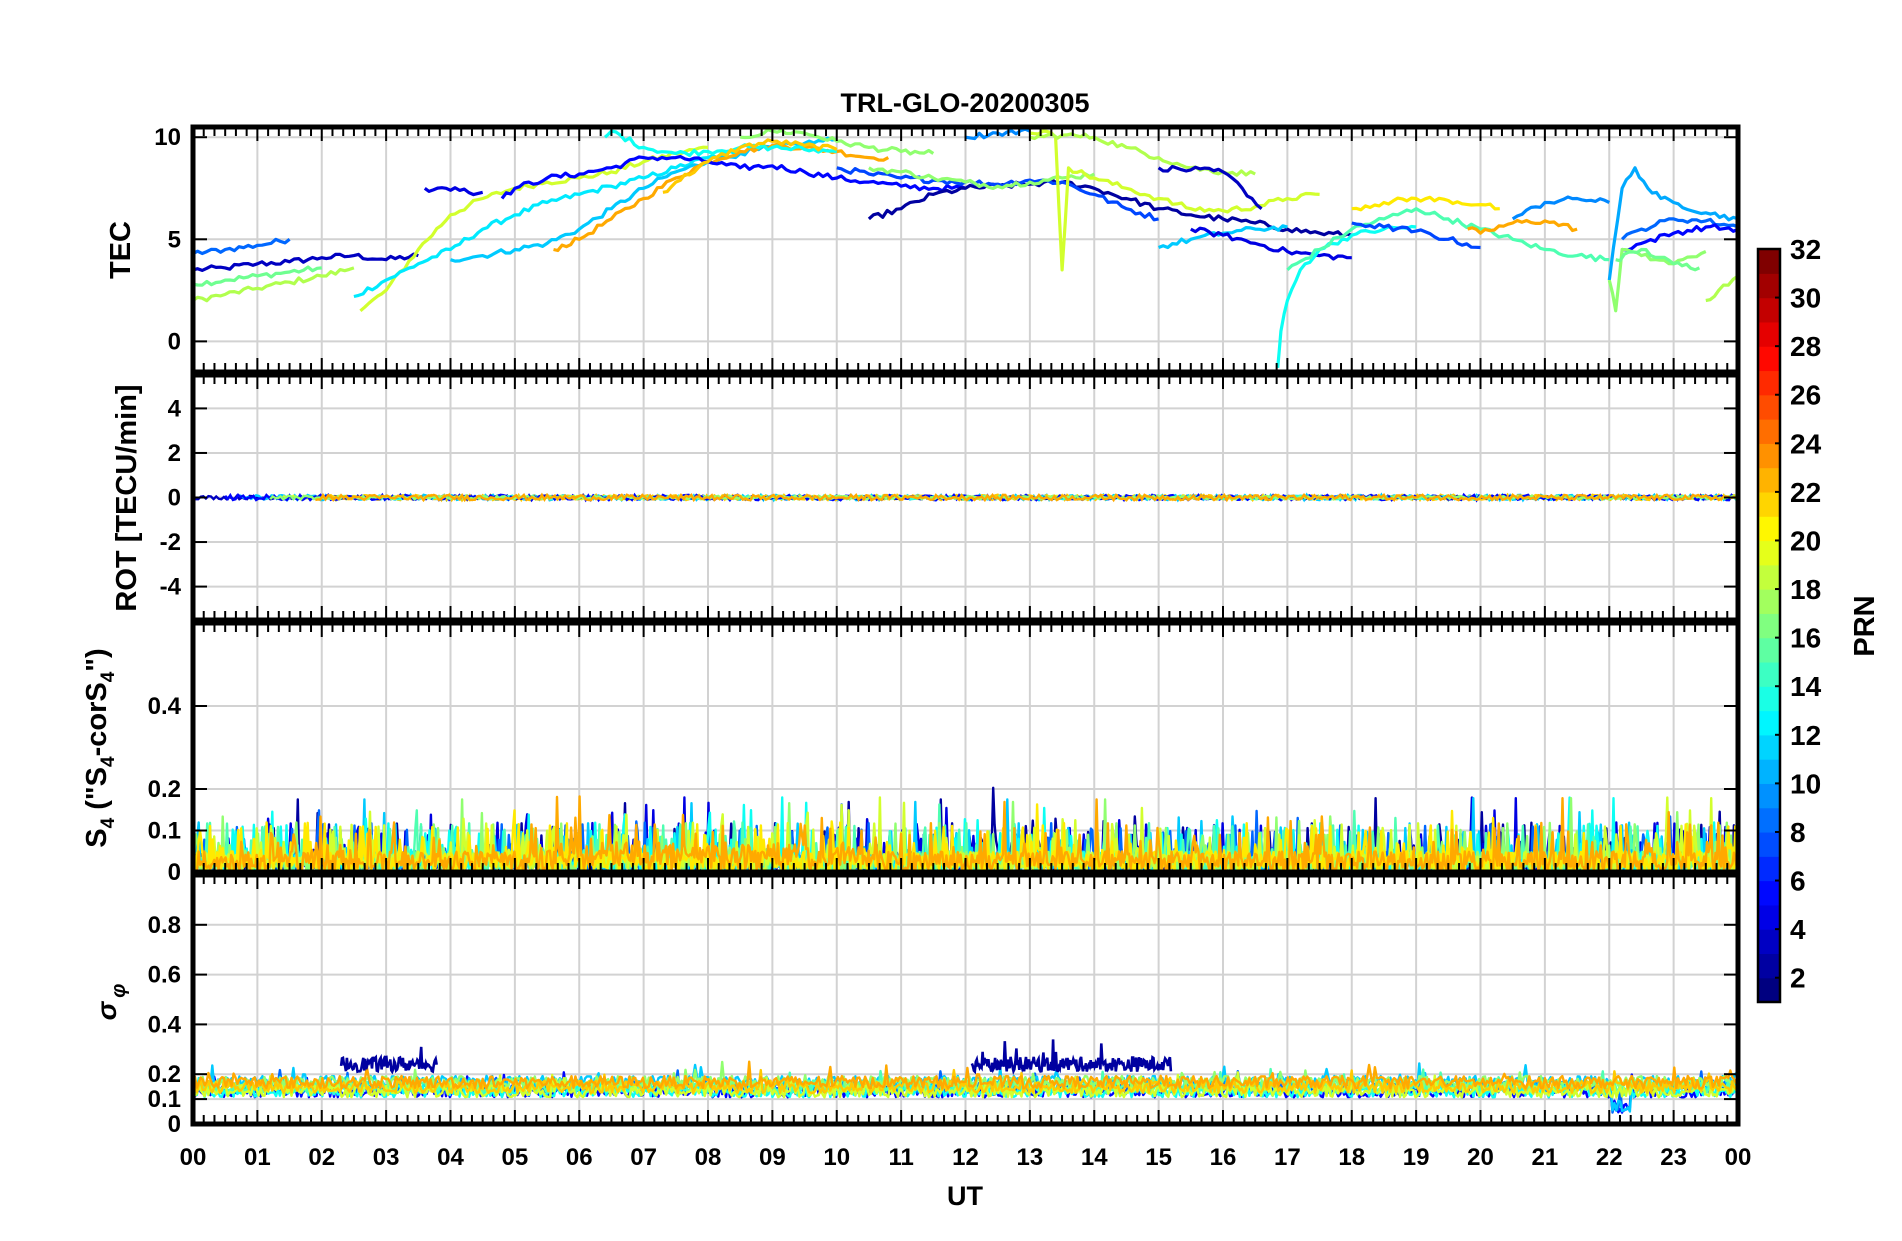 Image resolution: width=1902 pixels, height=1241 pixels. I want to click on panel-1-series, so click(965, 497).